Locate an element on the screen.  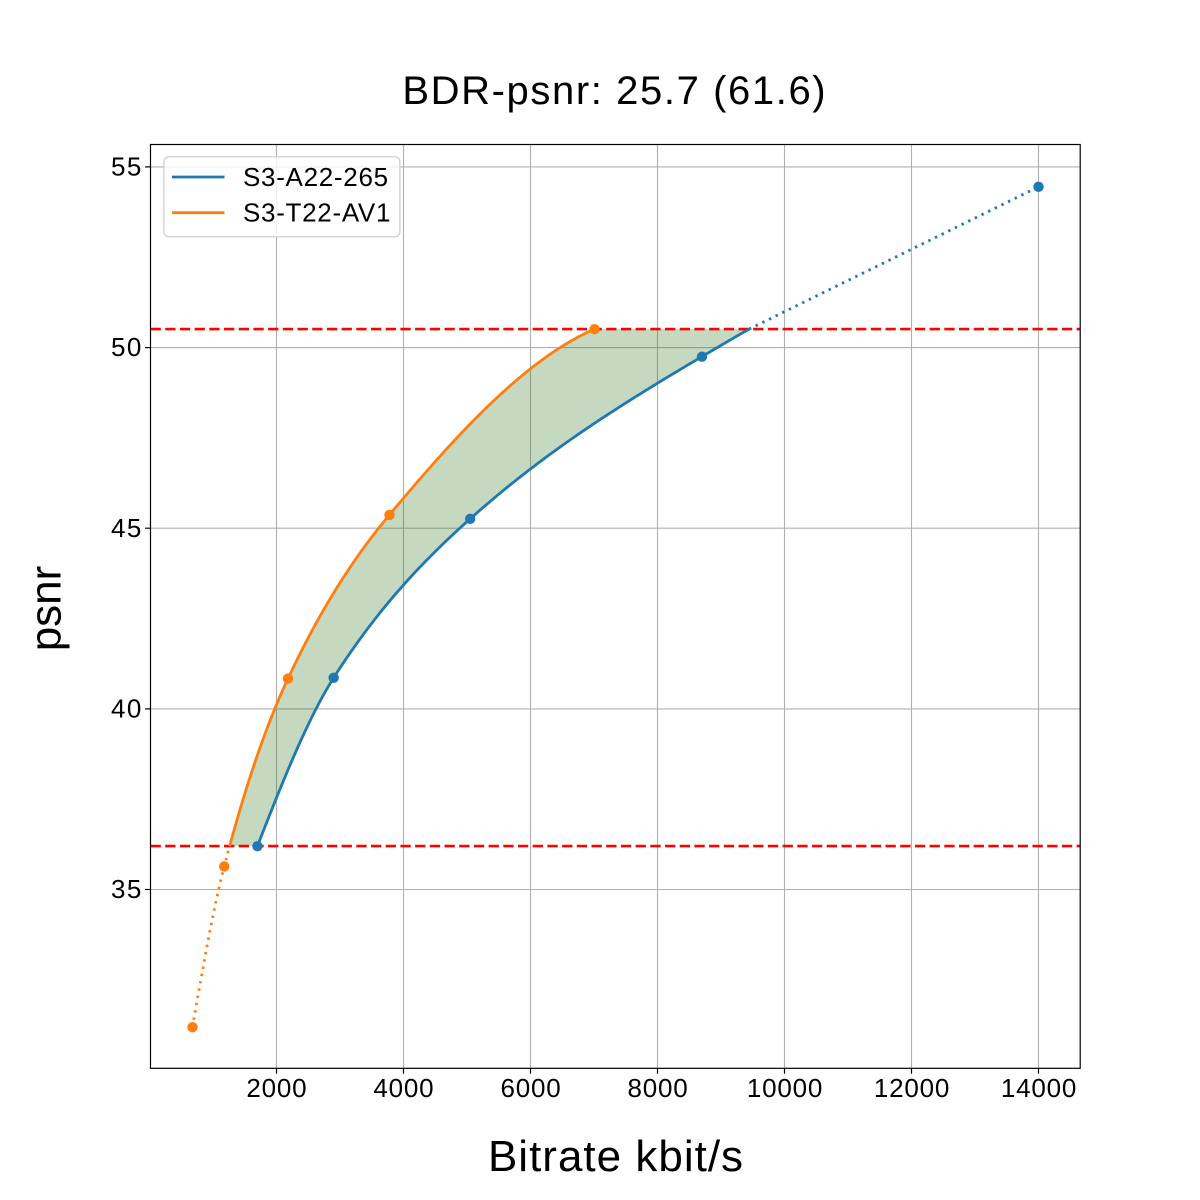
svg-text: 8000 is located at coordinates (657, 1088).